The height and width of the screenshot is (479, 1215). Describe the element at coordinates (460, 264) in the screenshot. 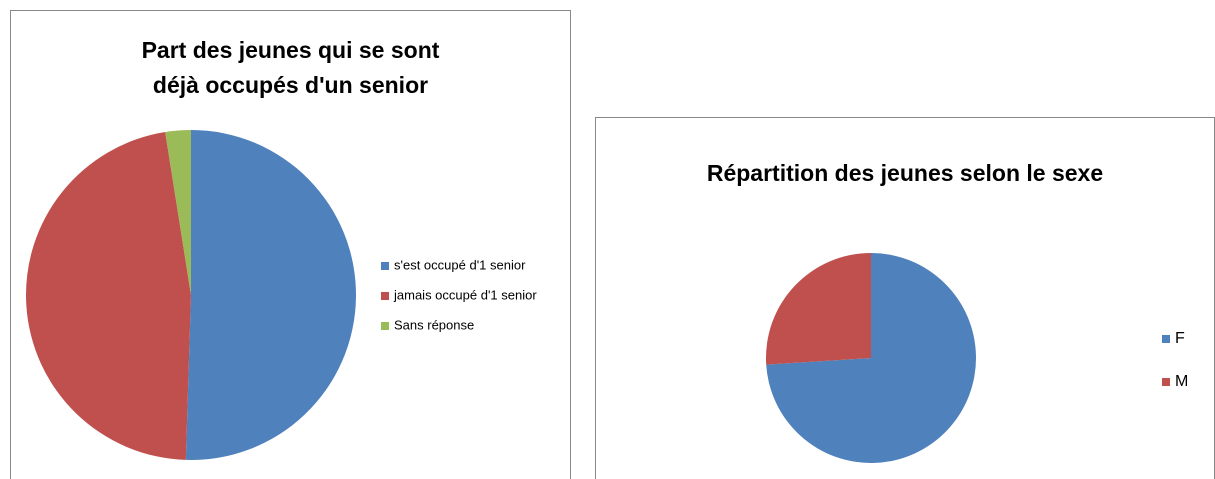

I see `legend-label: s'est occupé d'1 senior` at that location.